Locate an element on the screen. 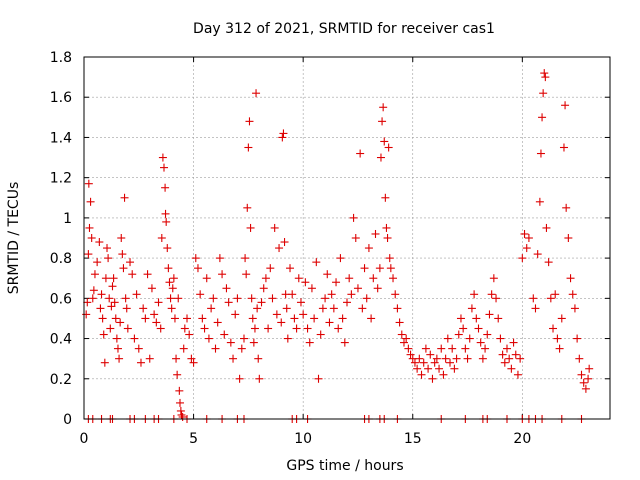 This screenshot has height=480, width=640. y-tick-label: 0.6 is located at coordinates (61, 299).